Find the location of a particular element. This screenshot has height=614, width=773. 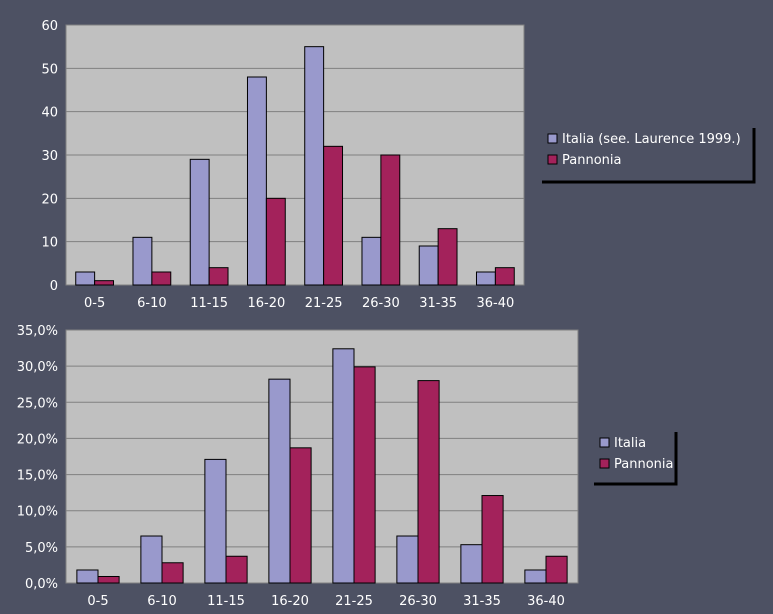

y-tick-label: 30,0% is located at coordinates (37, 367).